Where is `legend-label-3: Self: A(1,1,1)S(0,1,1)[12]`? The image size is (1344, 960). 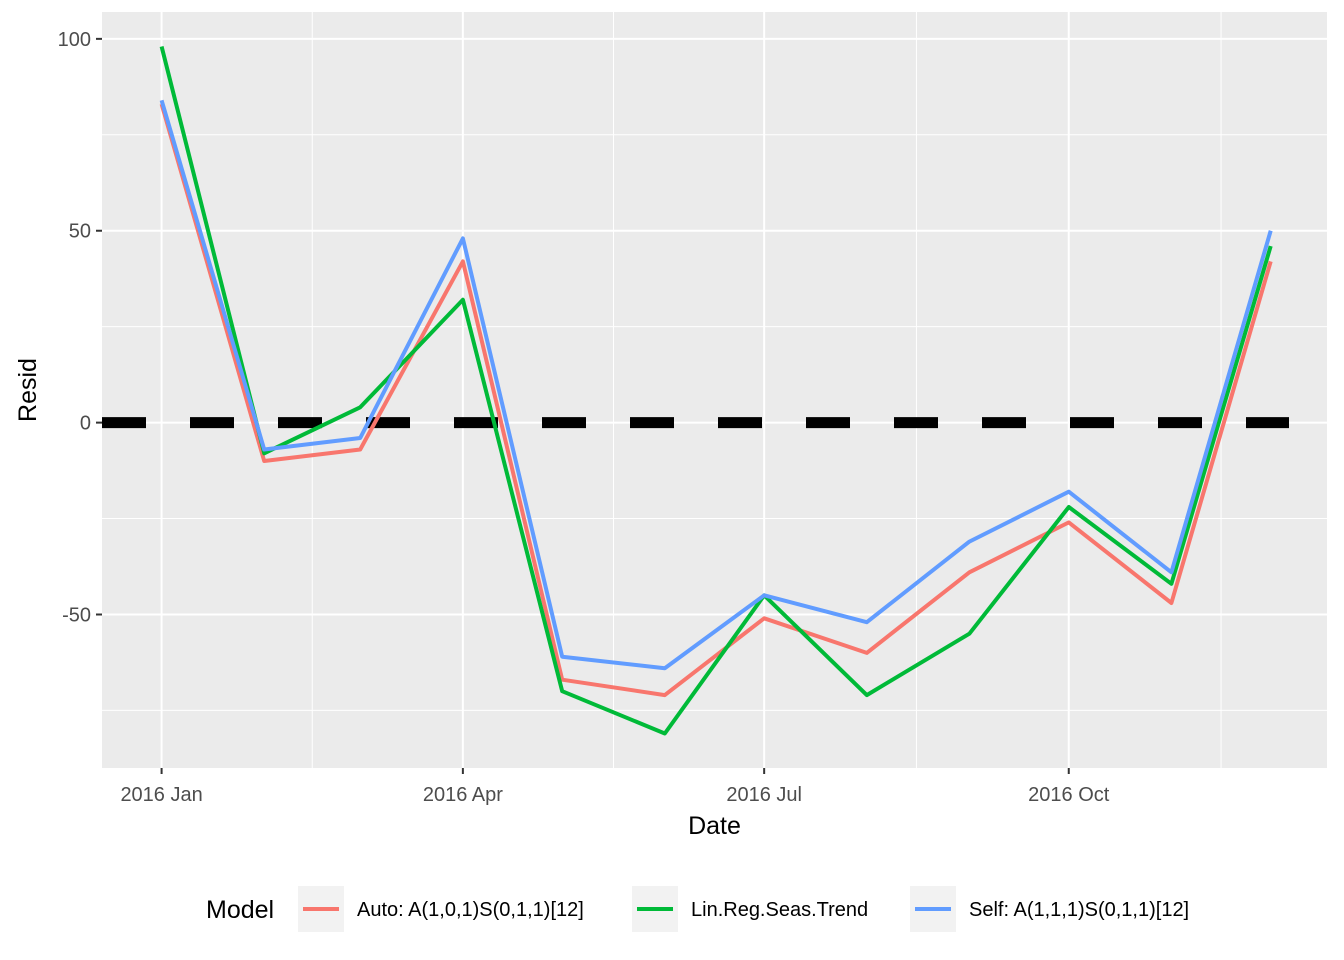
legend-label-3: Self: A(1,1,1)S(0,1,1)[12] is located at coordinates (1079, 910).